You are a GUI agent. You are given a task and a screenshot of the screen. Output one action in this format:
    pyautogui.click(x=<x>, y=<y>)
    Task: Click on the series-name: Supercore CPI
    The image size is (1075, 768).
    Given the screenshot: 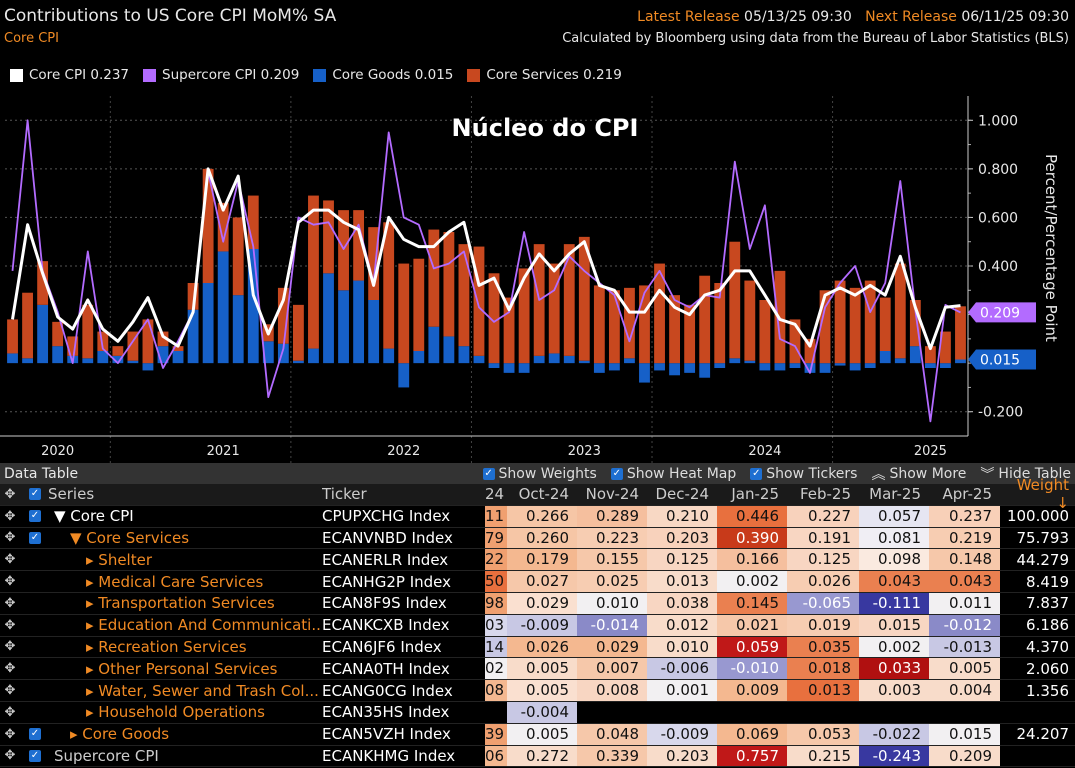 What is the action you would take?
    pyautogui.click(x=106, y=755)
    